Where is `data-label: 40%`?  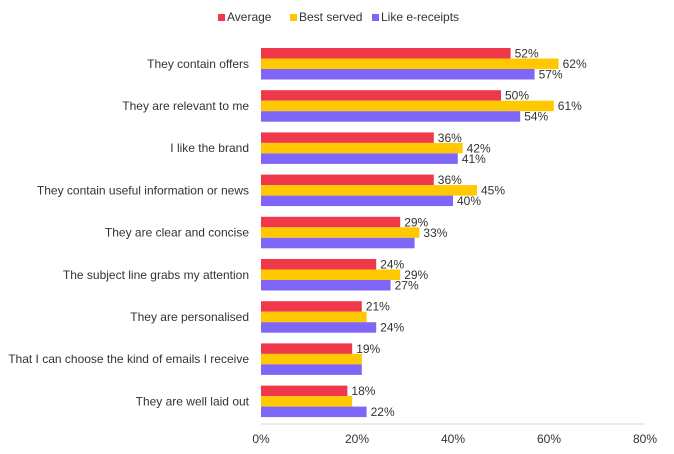
data-label: 40% is located at coordinates (469, 201).